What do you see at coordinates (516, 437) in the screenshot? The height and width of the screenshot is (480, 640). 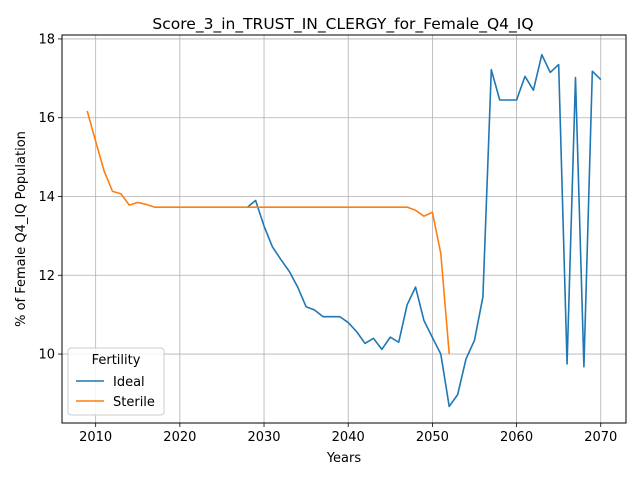 I see `x-tick-label: 2060` at bounding box center [516, 437].